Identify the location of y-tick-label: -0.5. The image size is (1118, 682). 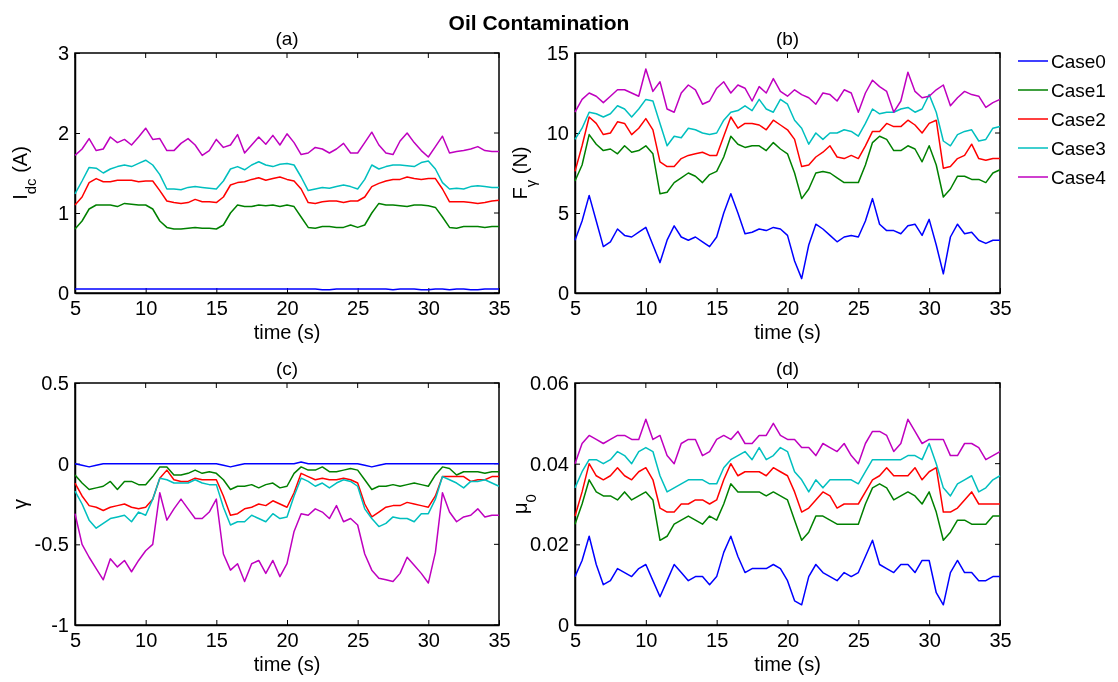
(51, 544).